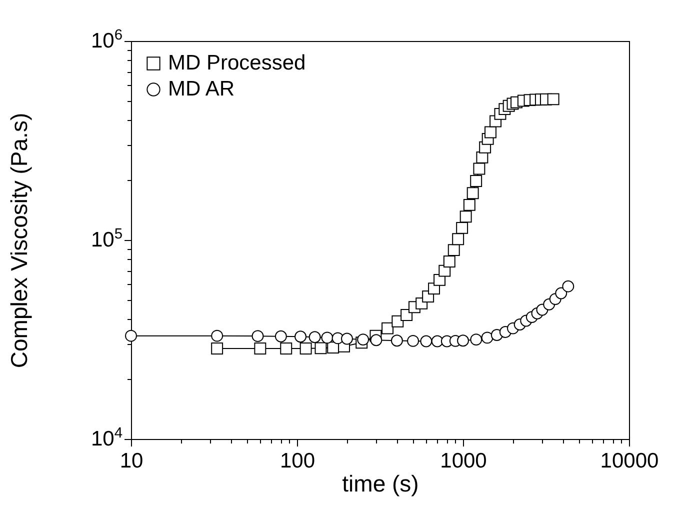  I want to click on y-tick-label: 10$^{4}$, so click(106, 438).